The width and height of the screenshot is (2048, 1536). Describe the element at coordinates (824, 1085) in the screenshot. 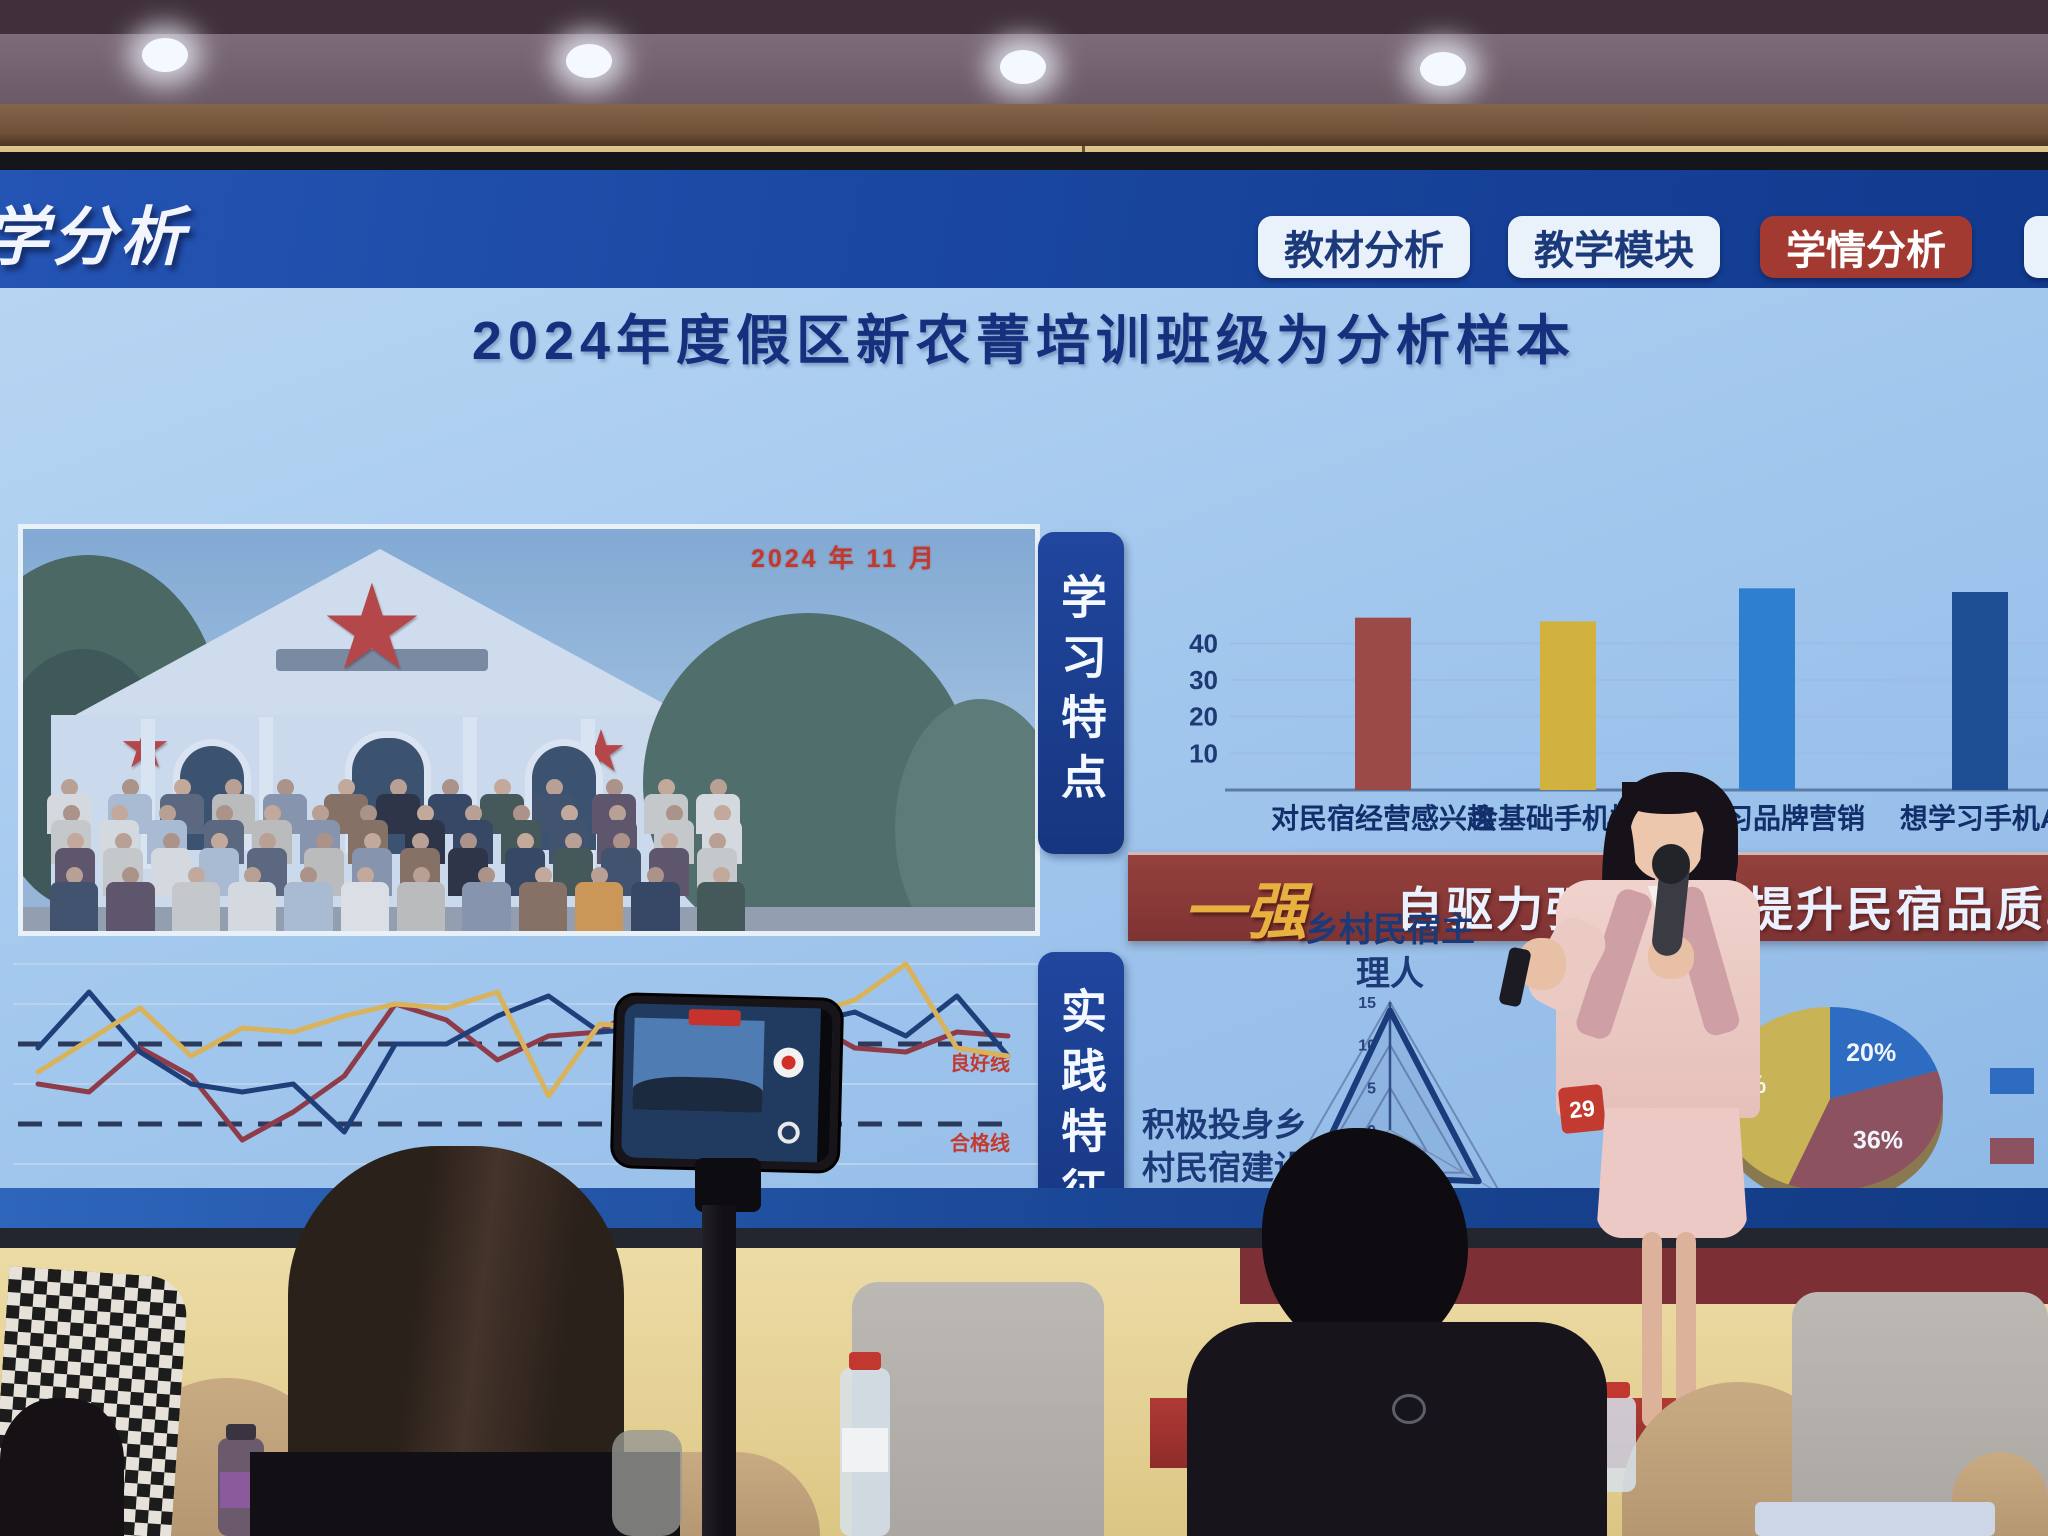

I see `phone-screen-sidebar` at that location.